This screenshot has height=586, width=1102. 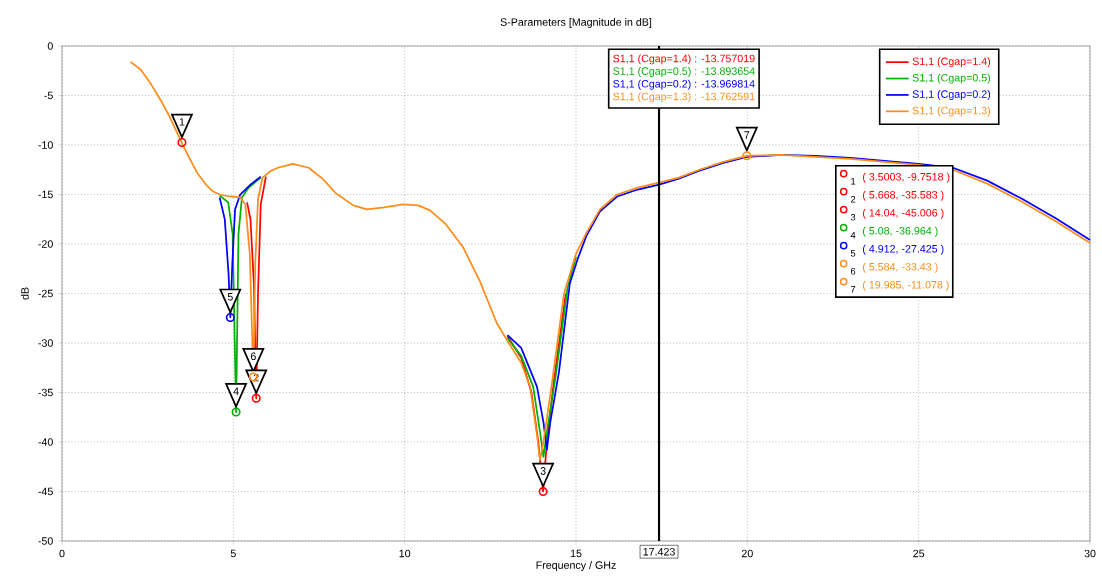 I want to click on y-tick-label: -40, so click(x=45, y=442).